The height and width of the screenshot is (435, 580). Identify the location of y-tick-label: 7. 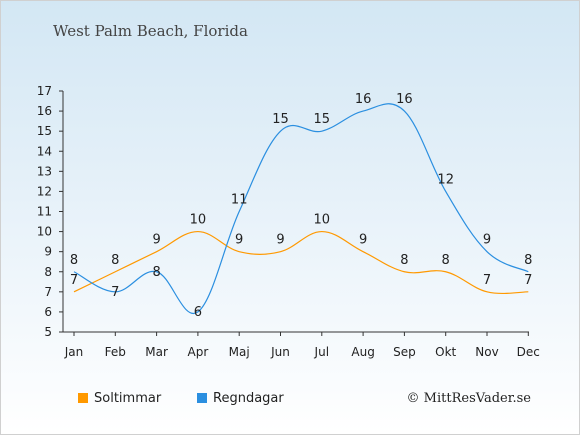
(48, 292).